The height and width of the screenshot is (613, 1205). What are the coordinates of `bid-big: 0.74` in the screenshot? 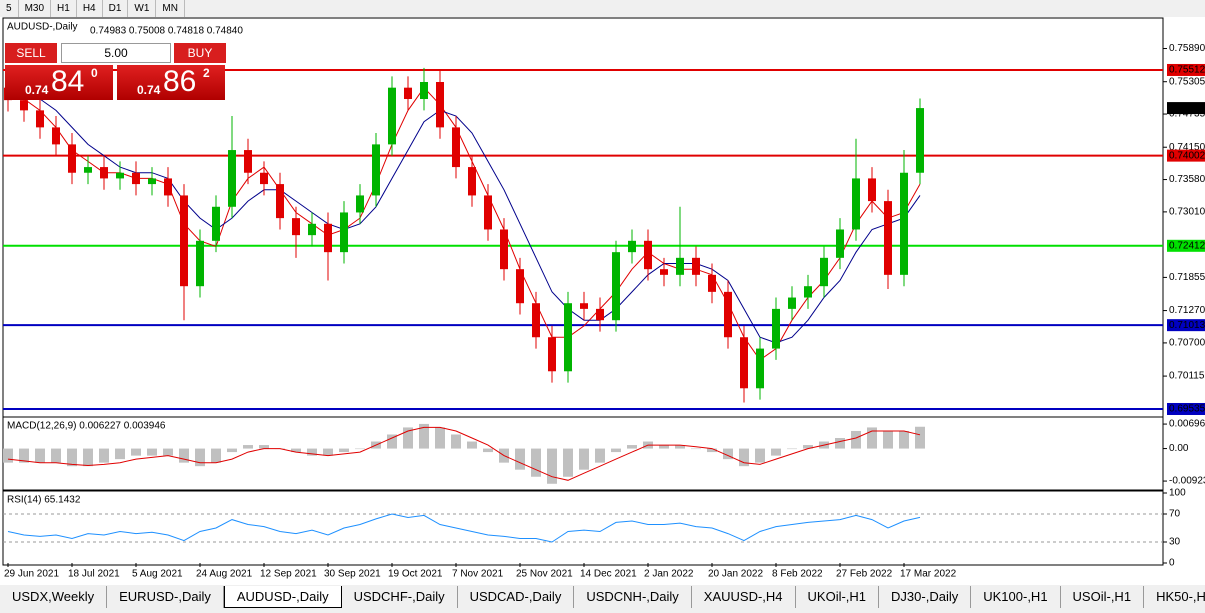 It's located at (37, 90).